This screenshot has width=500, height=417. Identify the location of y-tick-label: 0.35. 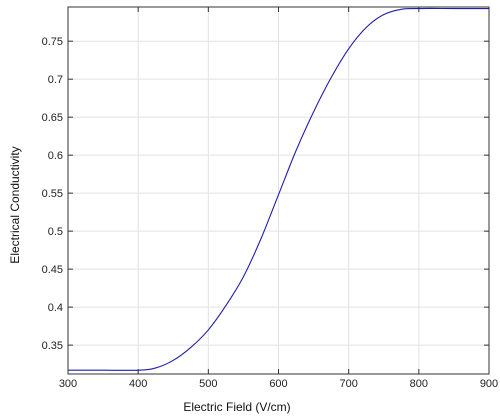
(52, 346).